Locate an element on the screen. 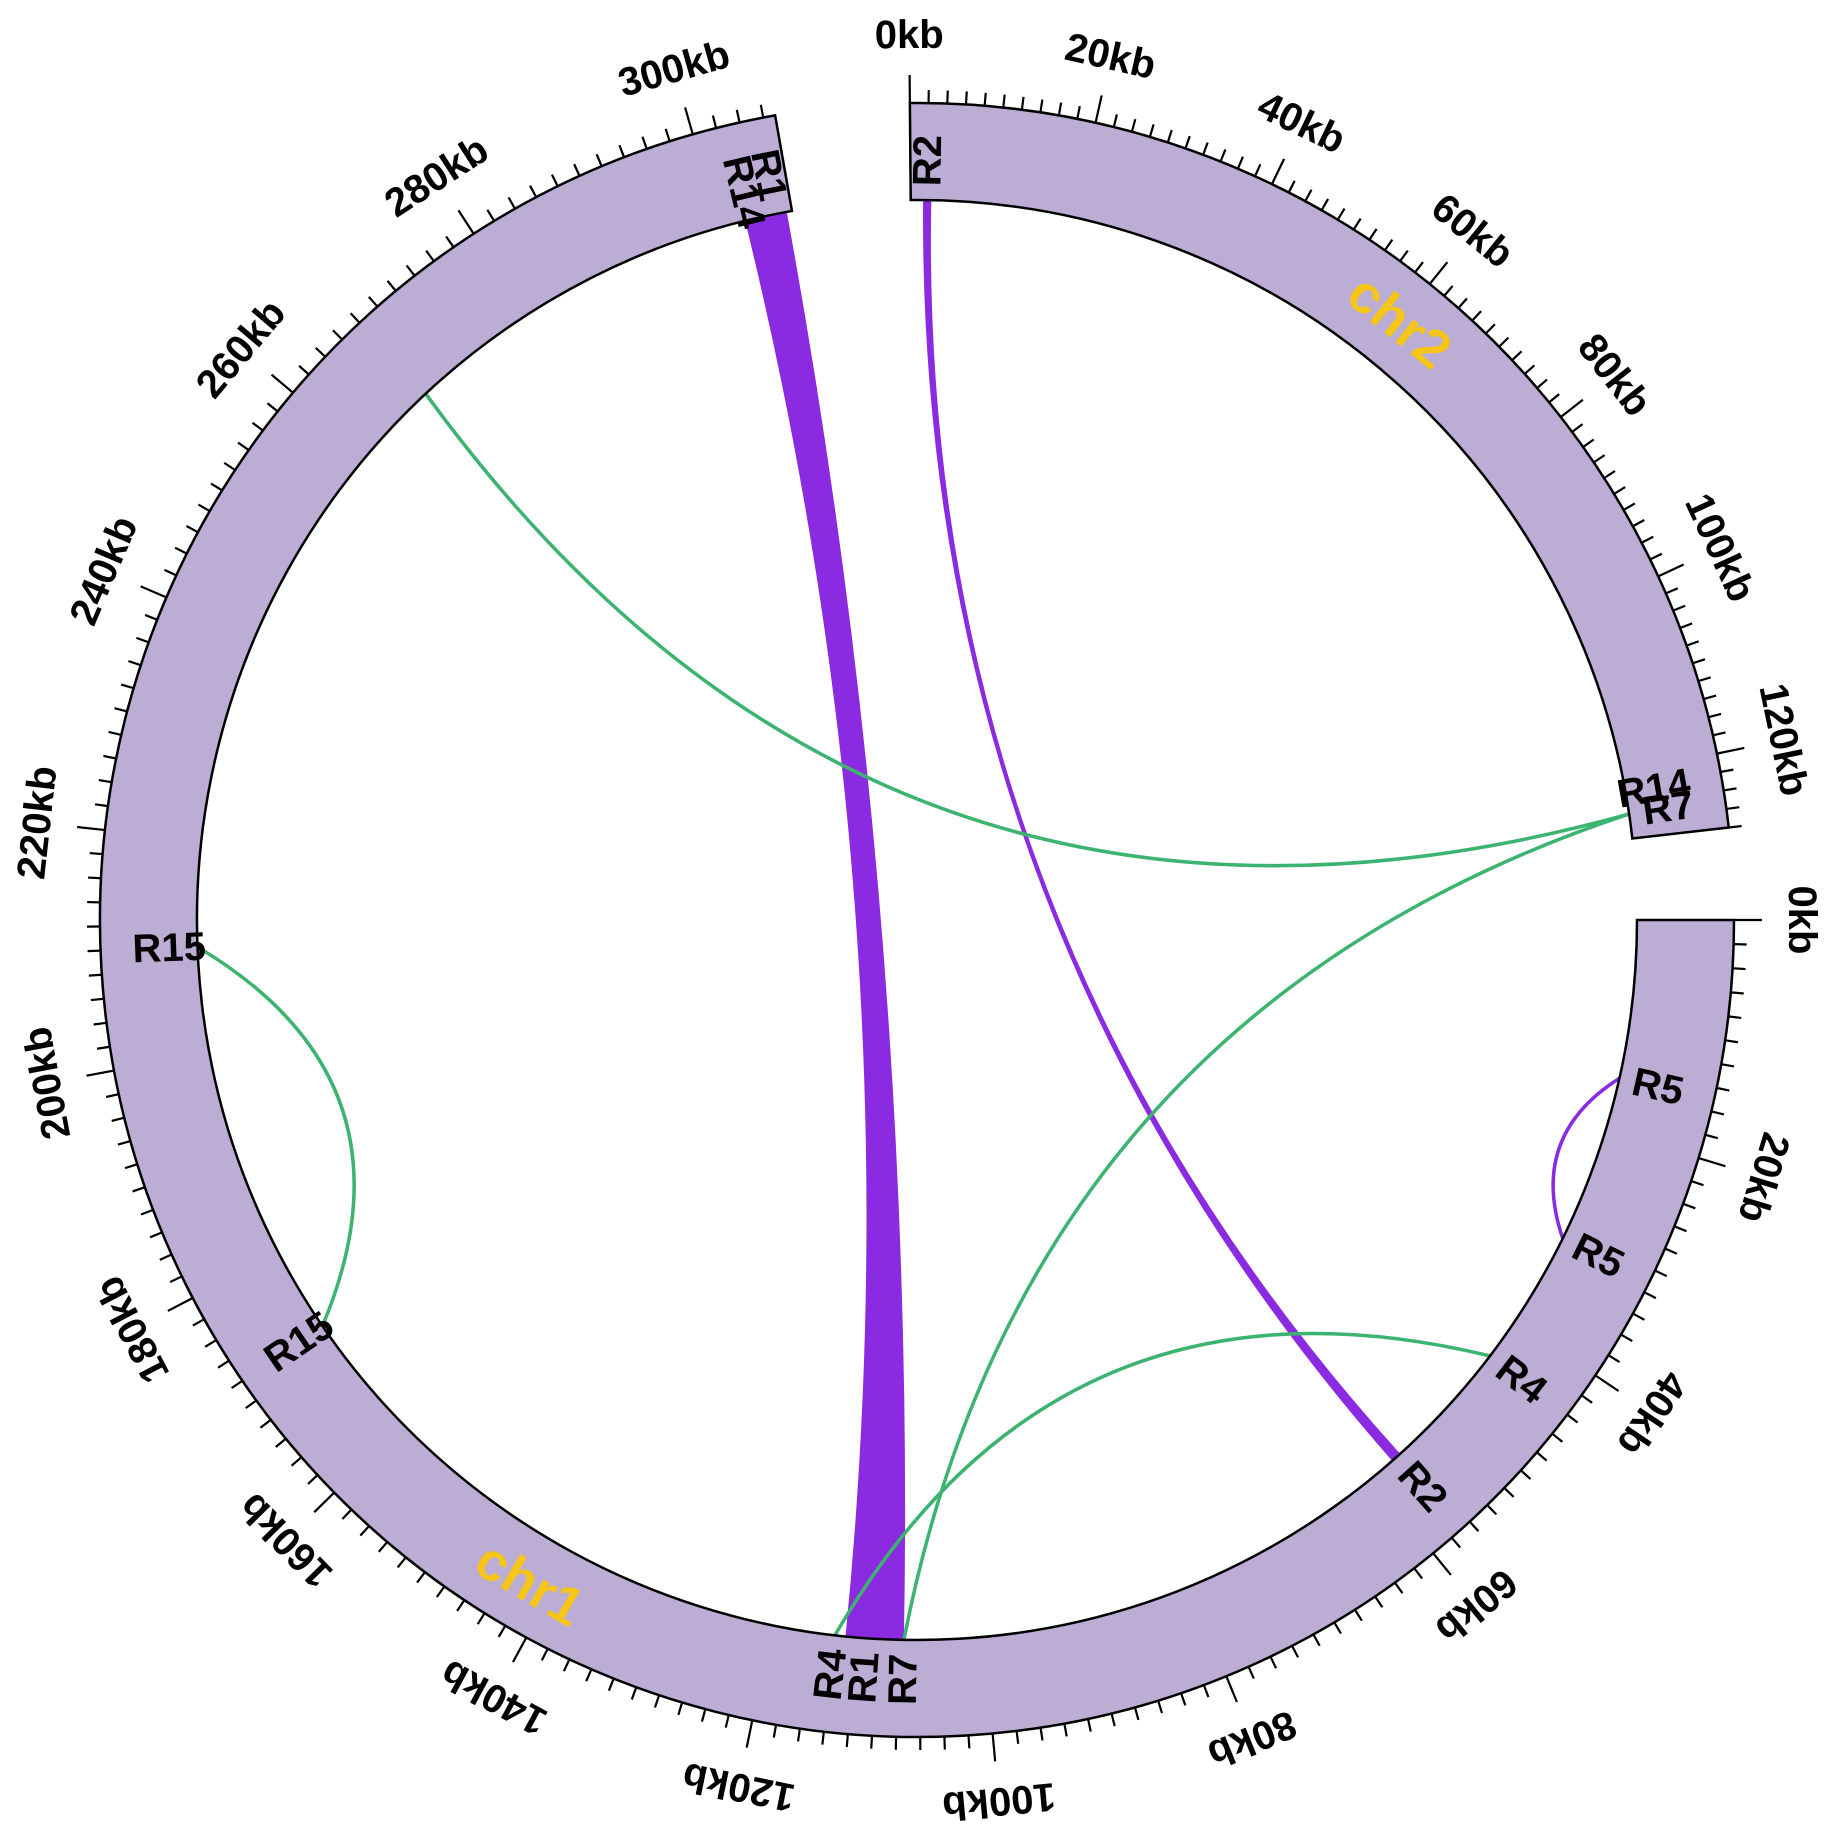  tick-label: 280kb is located at coordinates (436, 176).